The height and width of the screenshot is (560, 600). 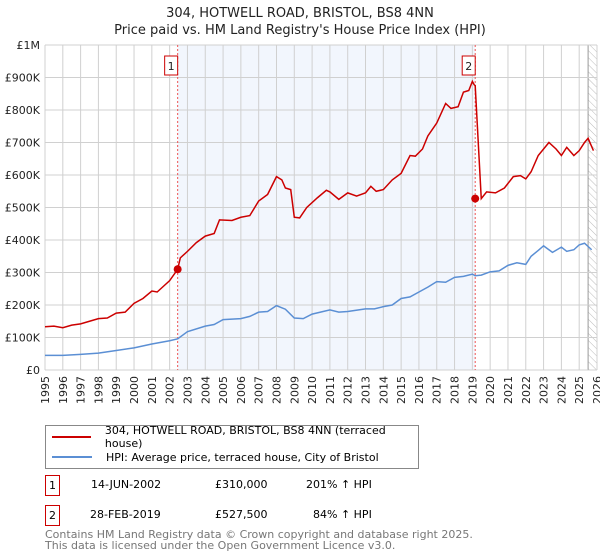 What do you see at coordinates (23, 273) in the screenshot?
I see `y-tick-label: £300K` at bounding box center [23, 273].